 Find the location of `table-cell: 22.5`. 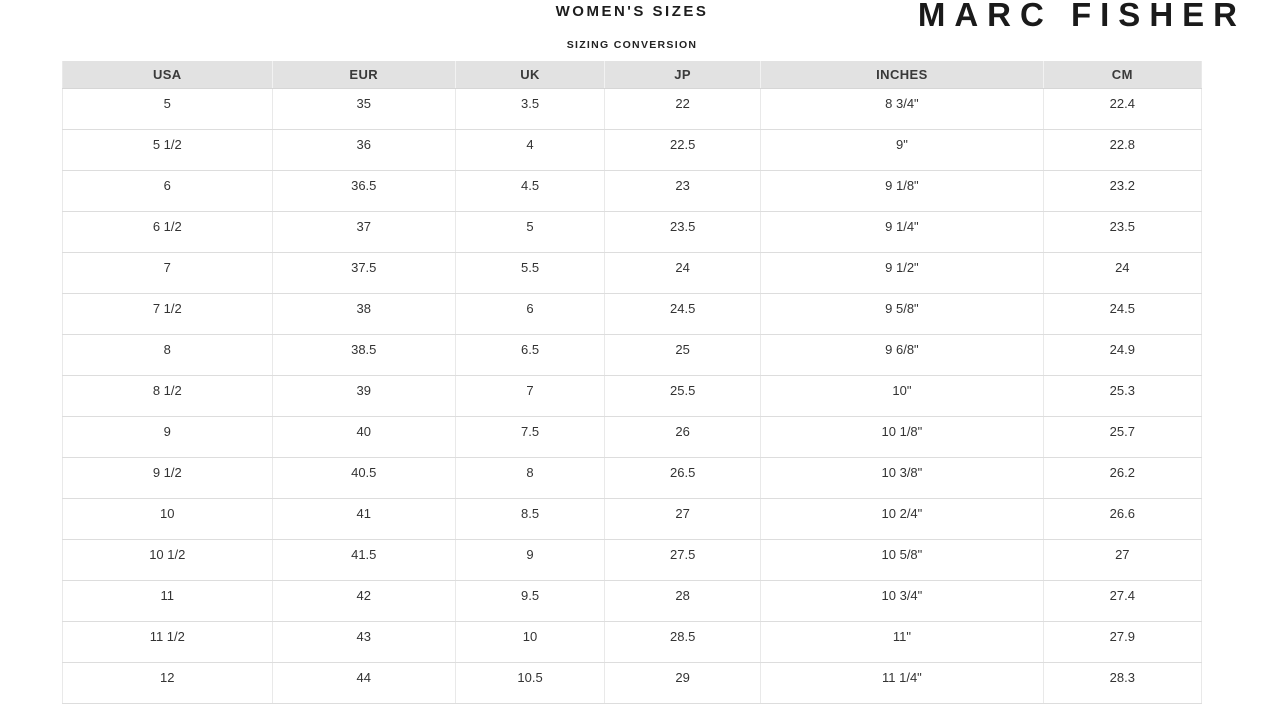

table-cell: 22.5 is located at coordinates (682, 150).